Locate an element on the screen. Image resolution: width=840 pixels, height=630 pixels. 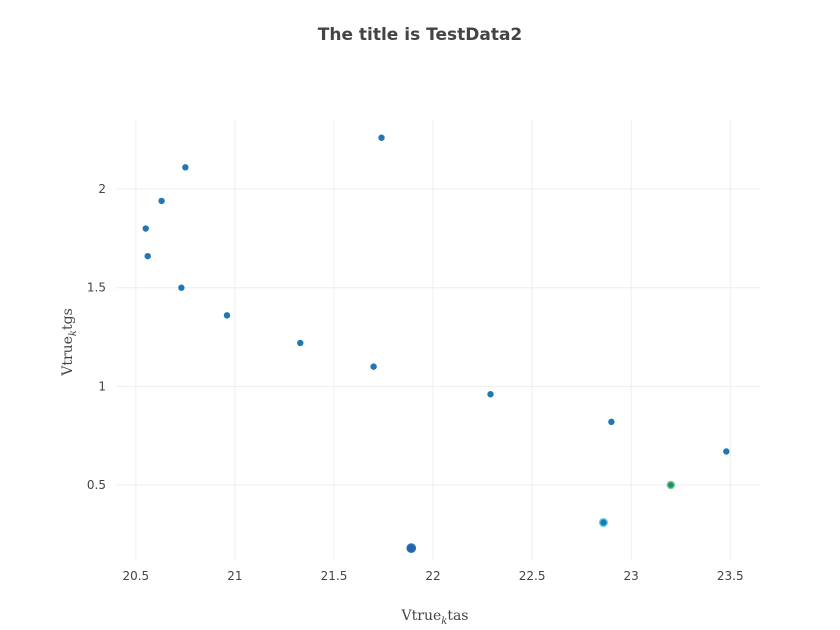
y-tick-label: 2 is located at coordinates (102, 189).